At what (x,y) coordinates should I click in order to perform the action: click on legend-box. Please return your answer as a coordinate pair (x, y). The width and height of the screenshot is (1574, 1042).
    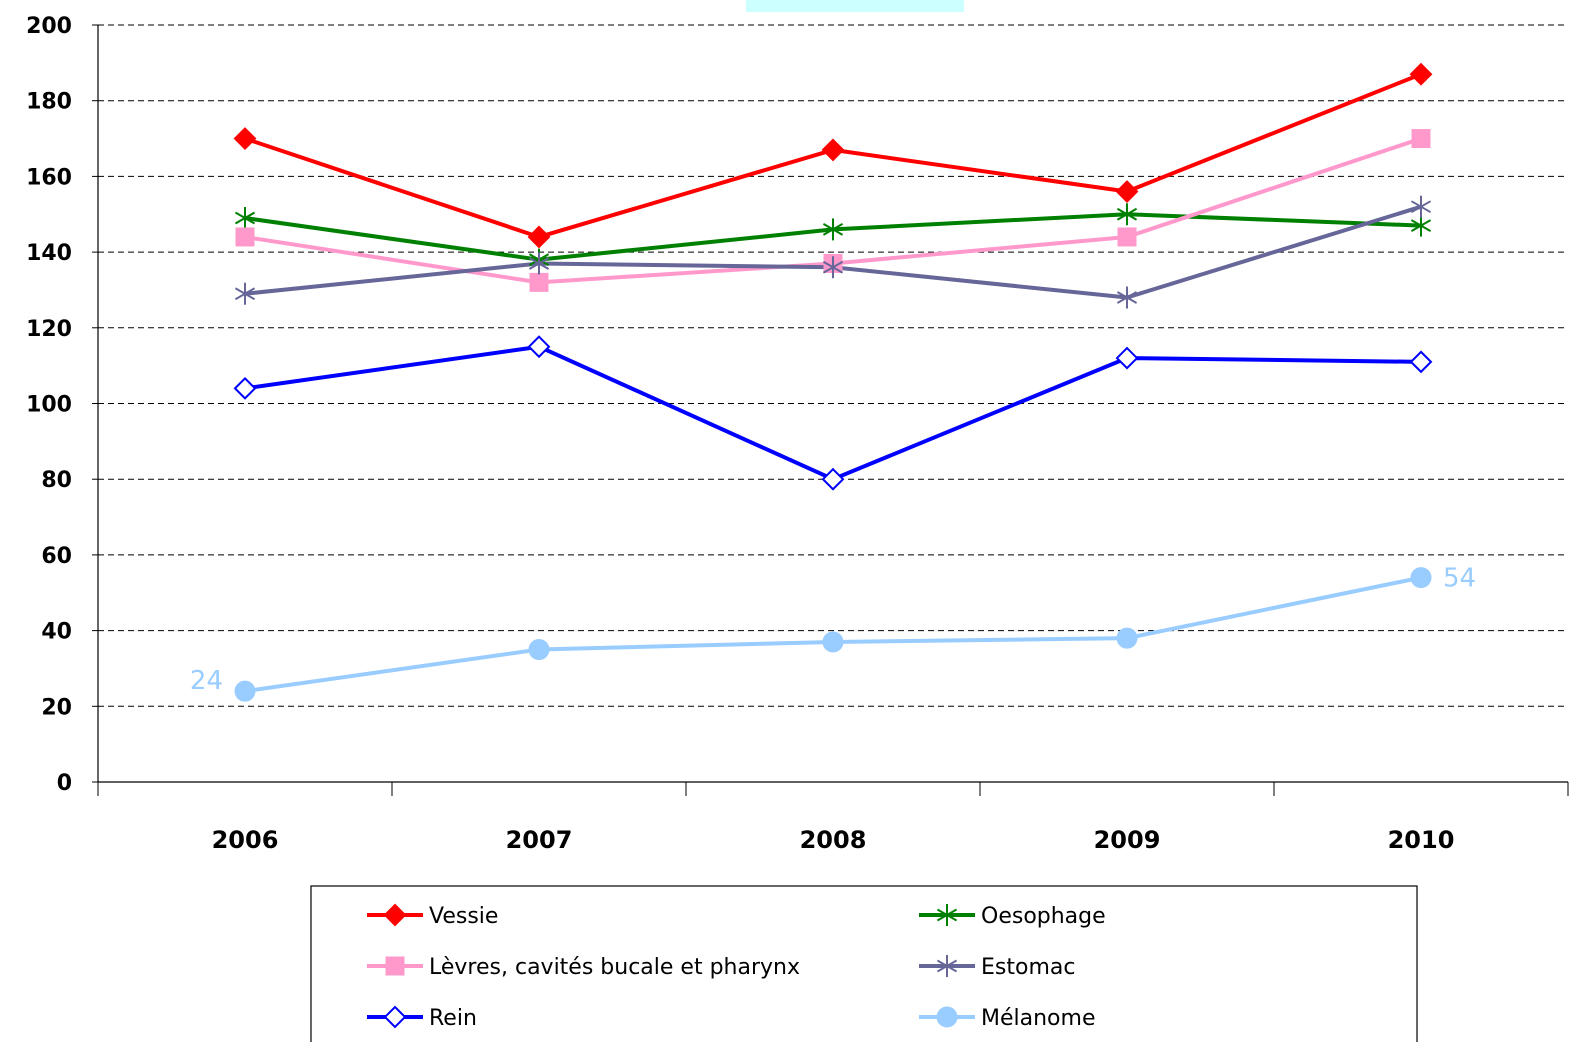
    Looking at the image, I should click on (864, 963).